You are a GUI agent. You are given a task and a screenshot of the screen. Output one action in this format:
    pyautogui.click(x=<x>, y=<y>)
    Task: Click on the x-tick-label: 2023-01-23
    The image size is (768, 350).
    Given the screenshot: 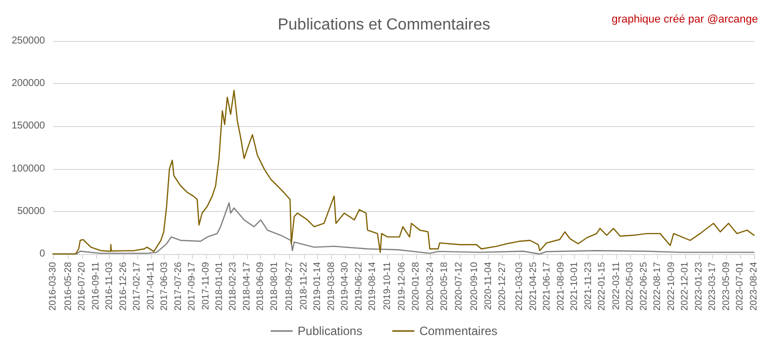 What is the action you would take?
    pyautogui.click(x=698, y=286)
    